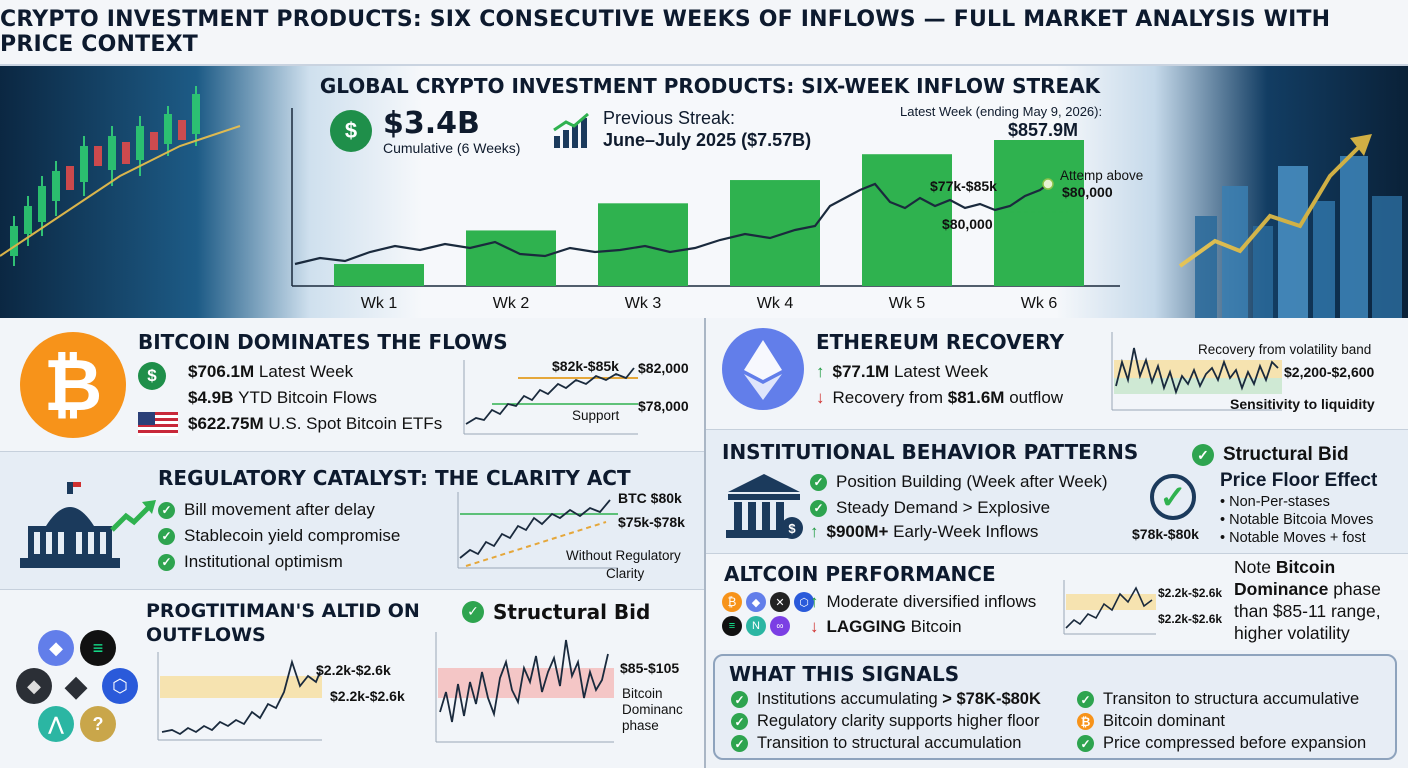  Describe the element at coordinates (876, 743) in the screenshot. I see `signal-left-3: ✓ Transition to structural accumulation` at that location.